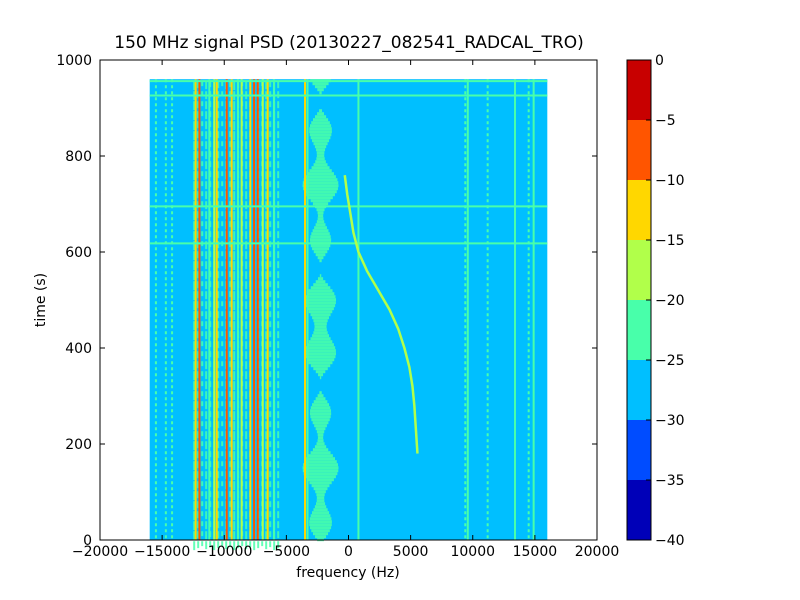  I want to click on y-tick-label: 200, so click(78, 445).